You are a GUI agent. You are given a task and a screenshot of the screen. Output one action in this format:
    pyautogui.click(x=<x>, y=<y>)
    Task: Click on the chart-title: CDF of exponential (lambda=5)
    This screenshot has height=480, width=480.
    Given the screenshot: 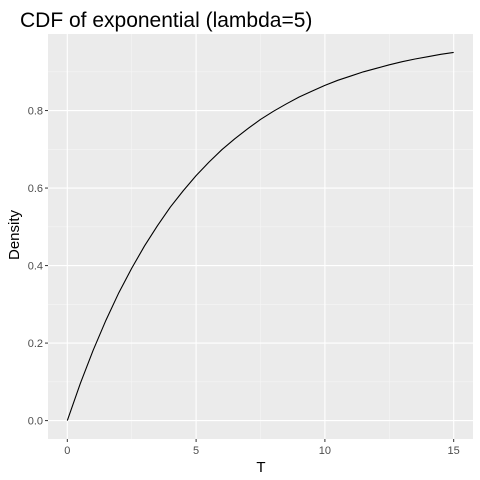 What is the action you would take?
    pyautogui.click(x=166, y=20)
    